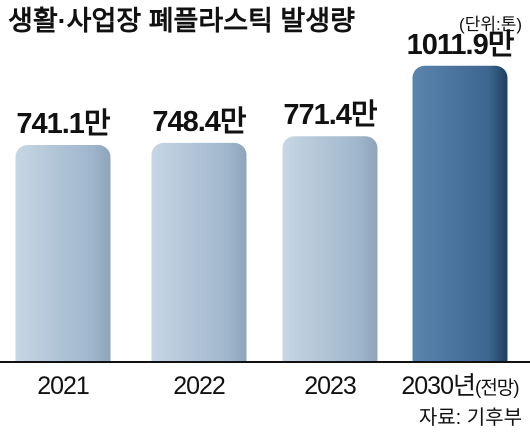  I want to click on data-label-2023: 771.4만, so click(330, 114).